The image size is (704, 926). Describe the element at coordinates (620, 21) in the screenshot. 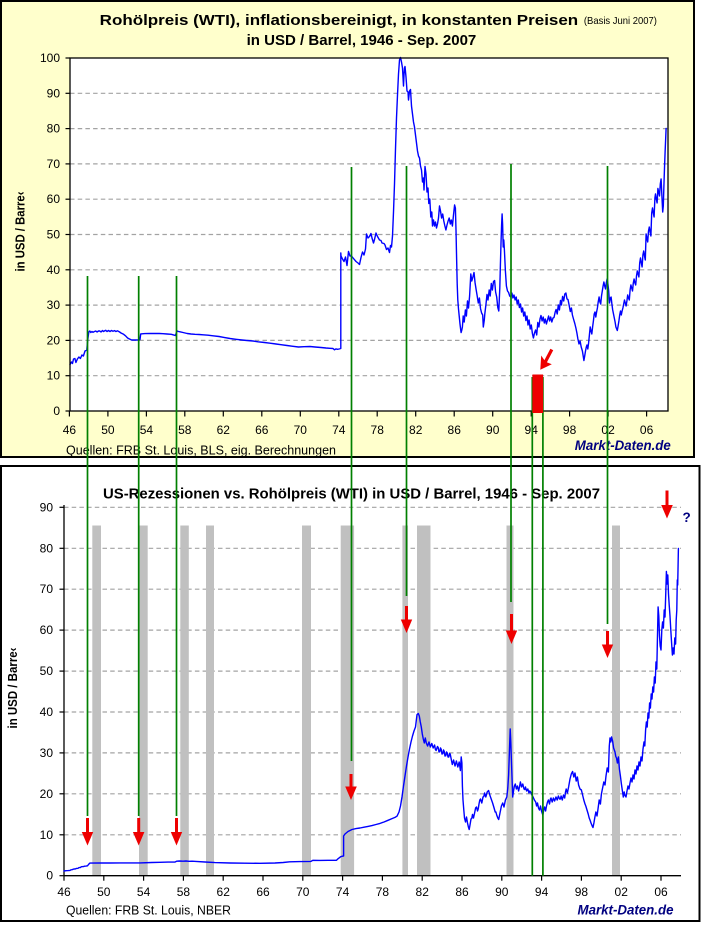

I see `svg-text: (Basis Juni 2007)` at that location.